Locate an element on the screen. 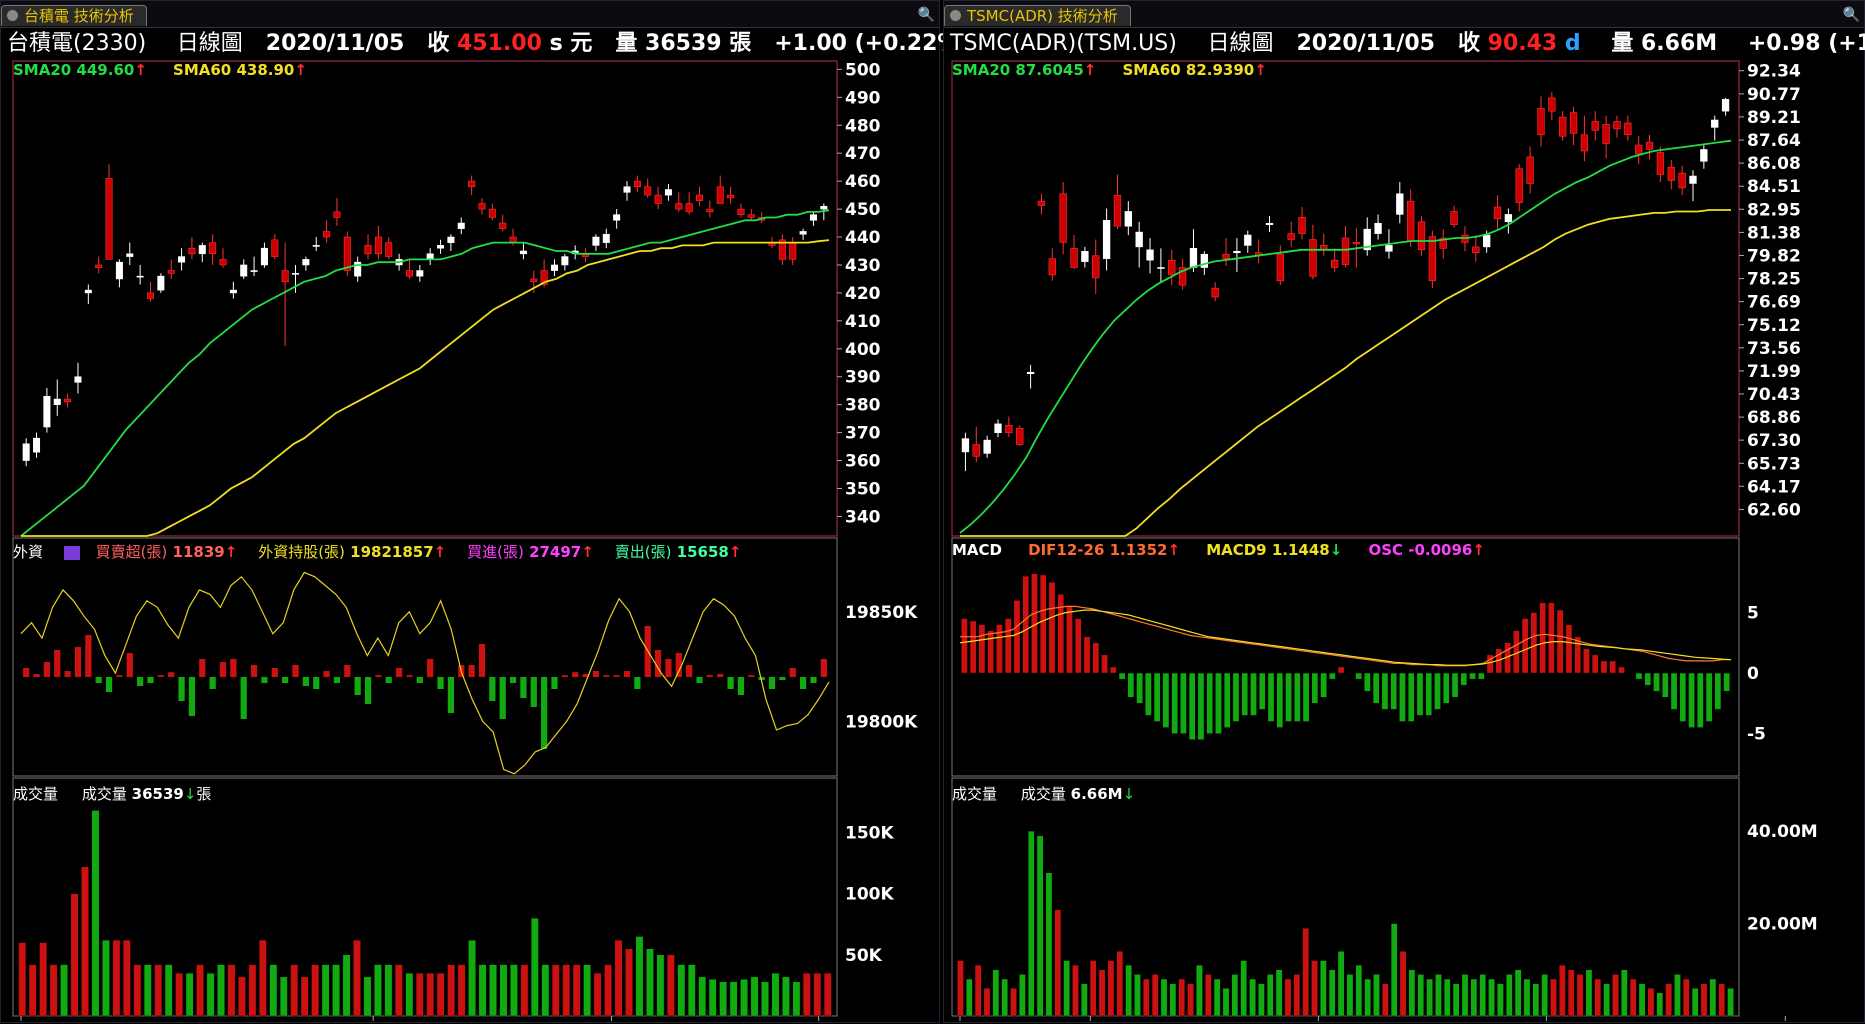 This screenshot has height=1024, width=1865. price-tick-label: 490 is located at coordinates (863, 98).